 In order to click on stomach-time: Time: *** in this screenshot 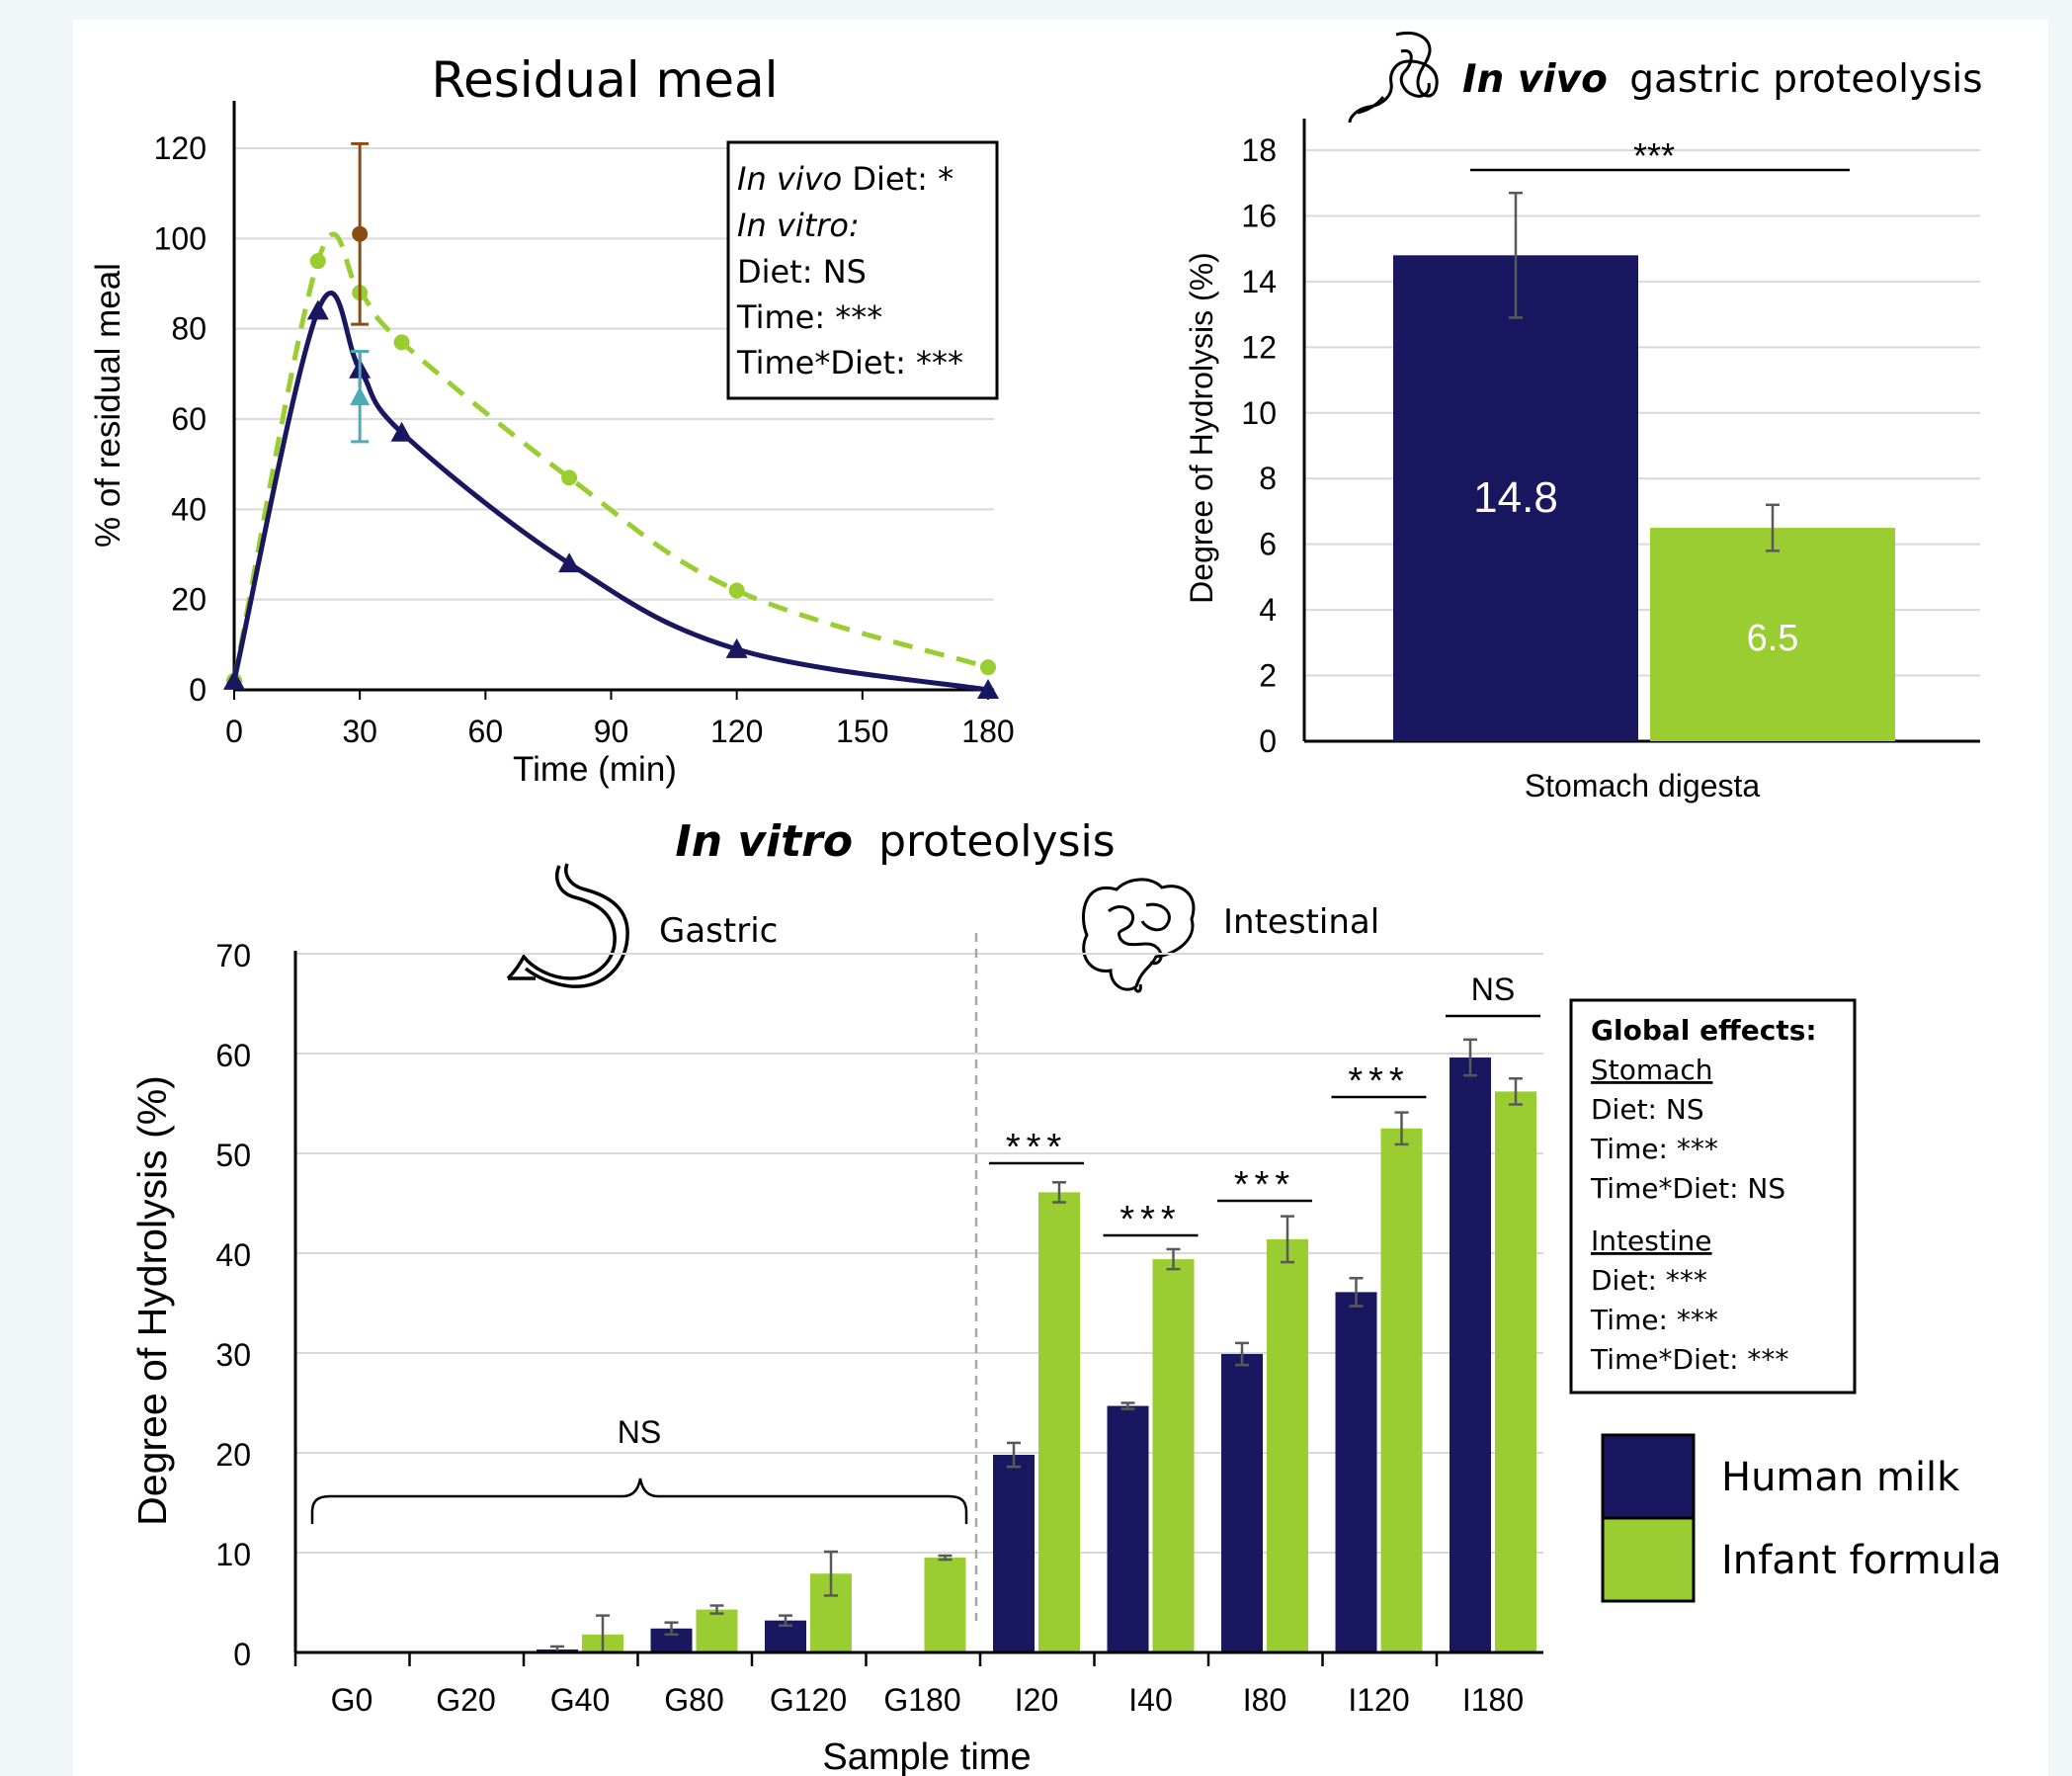, I will do `click(1654, 1149)`.